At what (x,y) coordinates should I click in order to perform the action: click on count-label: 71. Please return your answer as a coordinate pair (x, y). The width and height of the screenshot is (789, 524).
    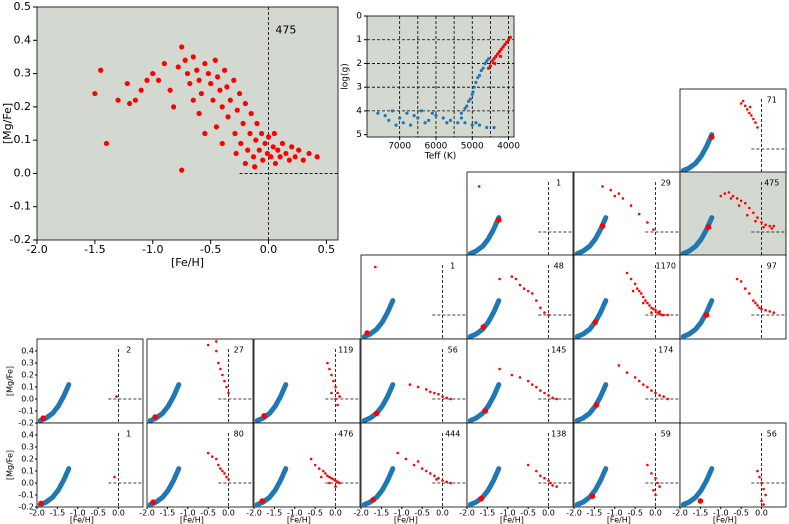
    Looking at the image, I should click on (772, 100).